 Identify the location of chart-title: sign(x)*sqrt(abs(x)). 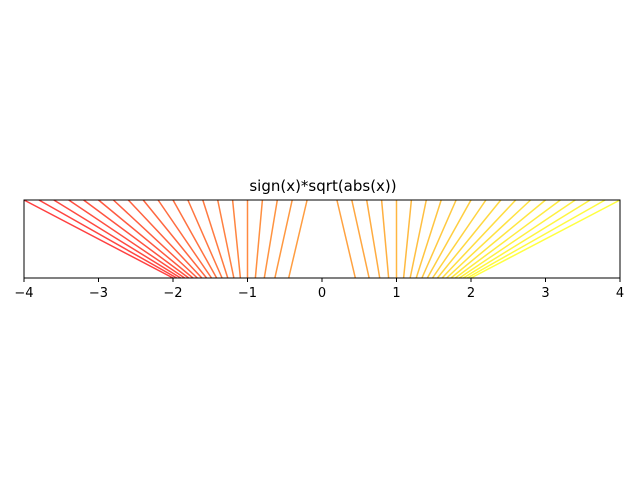
(322, 186).